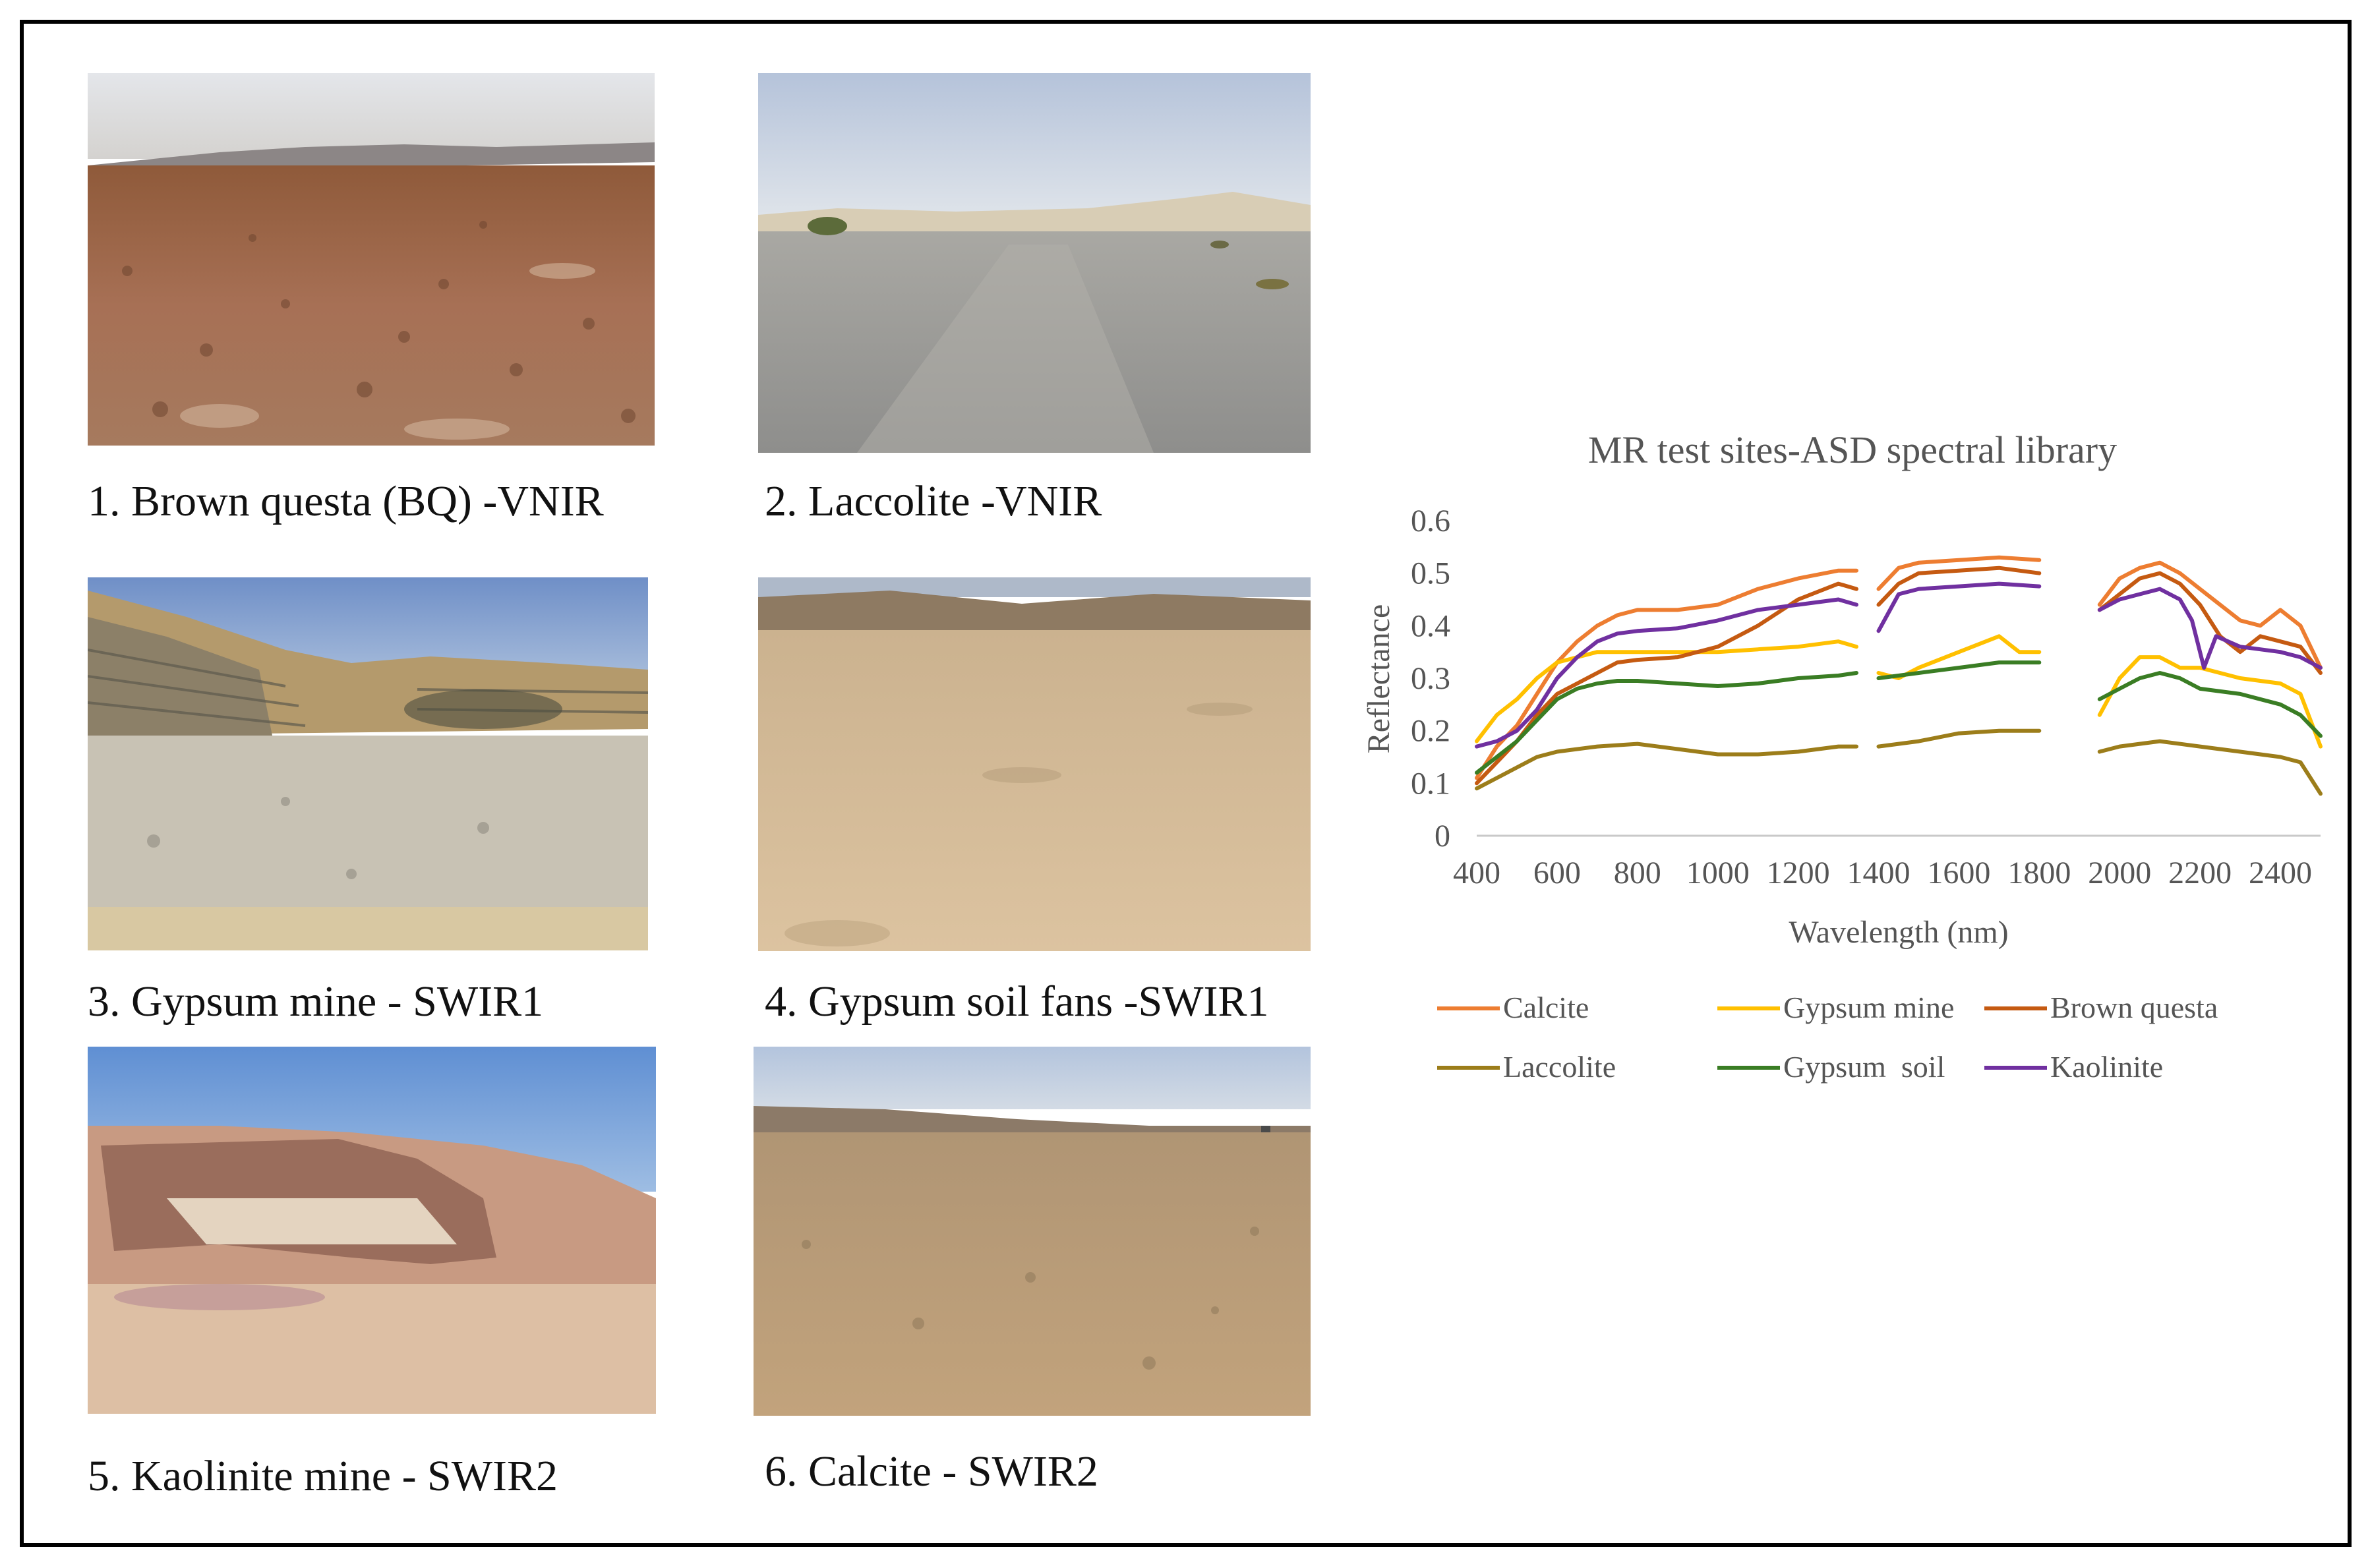  I want to click on x-tick-label: 600, so click(1557, 873).